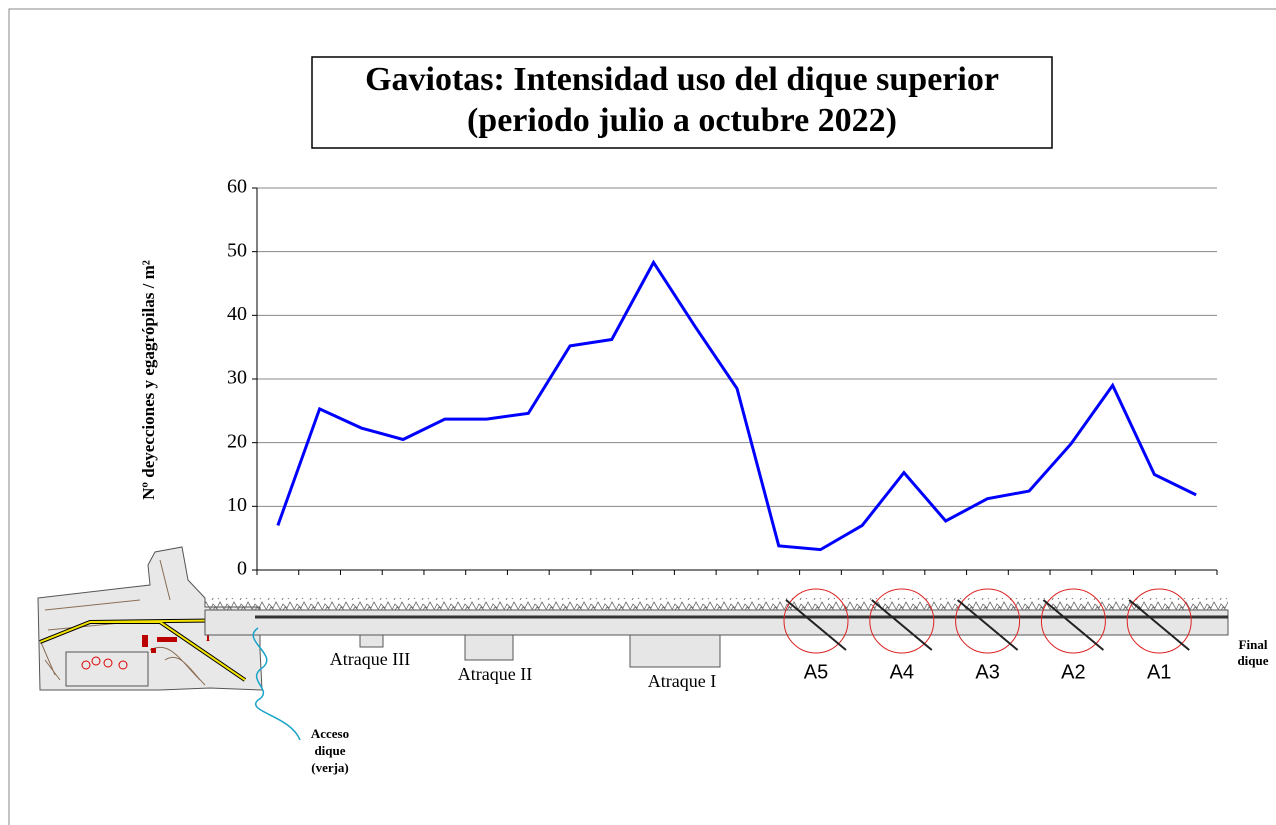 The image size is (1276, 825). Describe the element at coordinates (682, 120) in the screenshot. I see `chart-subtitle: (periodo julio a octubre 2022)` at that location.